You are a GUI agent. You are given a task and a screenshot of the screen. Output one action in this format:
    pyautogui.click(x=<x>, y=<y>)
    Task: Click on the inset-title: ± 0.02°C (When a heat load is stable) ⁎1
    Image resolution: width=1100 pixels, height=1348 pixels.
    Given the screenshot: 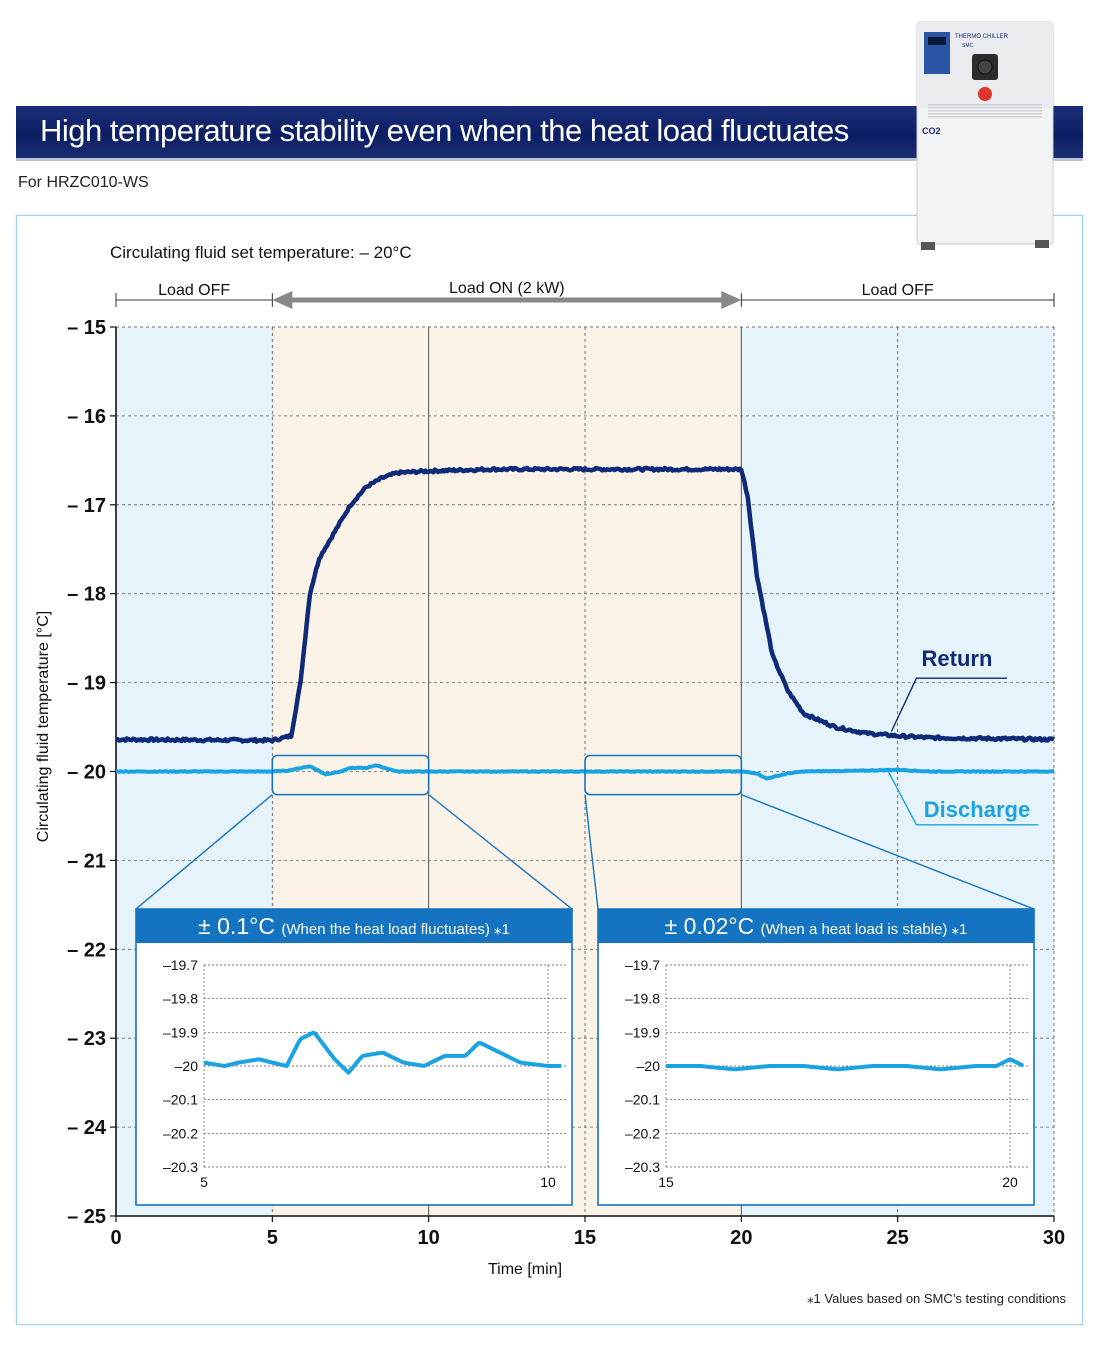 What is the action you would take?
    pyautogui.click(x=816, y=926)
    